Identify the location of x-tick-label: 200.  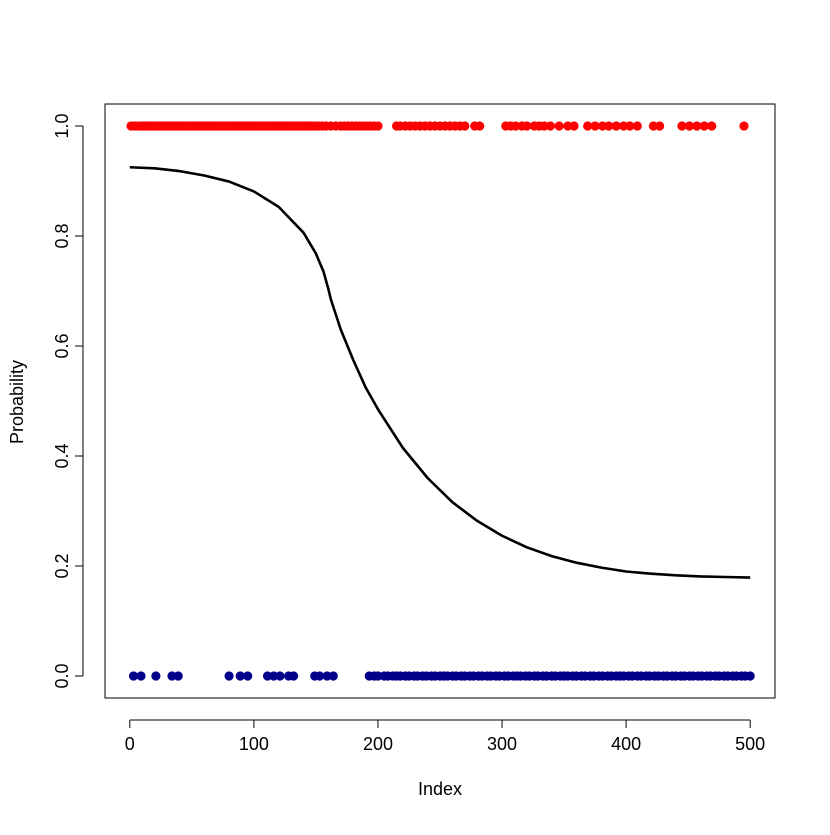
(378, 744).